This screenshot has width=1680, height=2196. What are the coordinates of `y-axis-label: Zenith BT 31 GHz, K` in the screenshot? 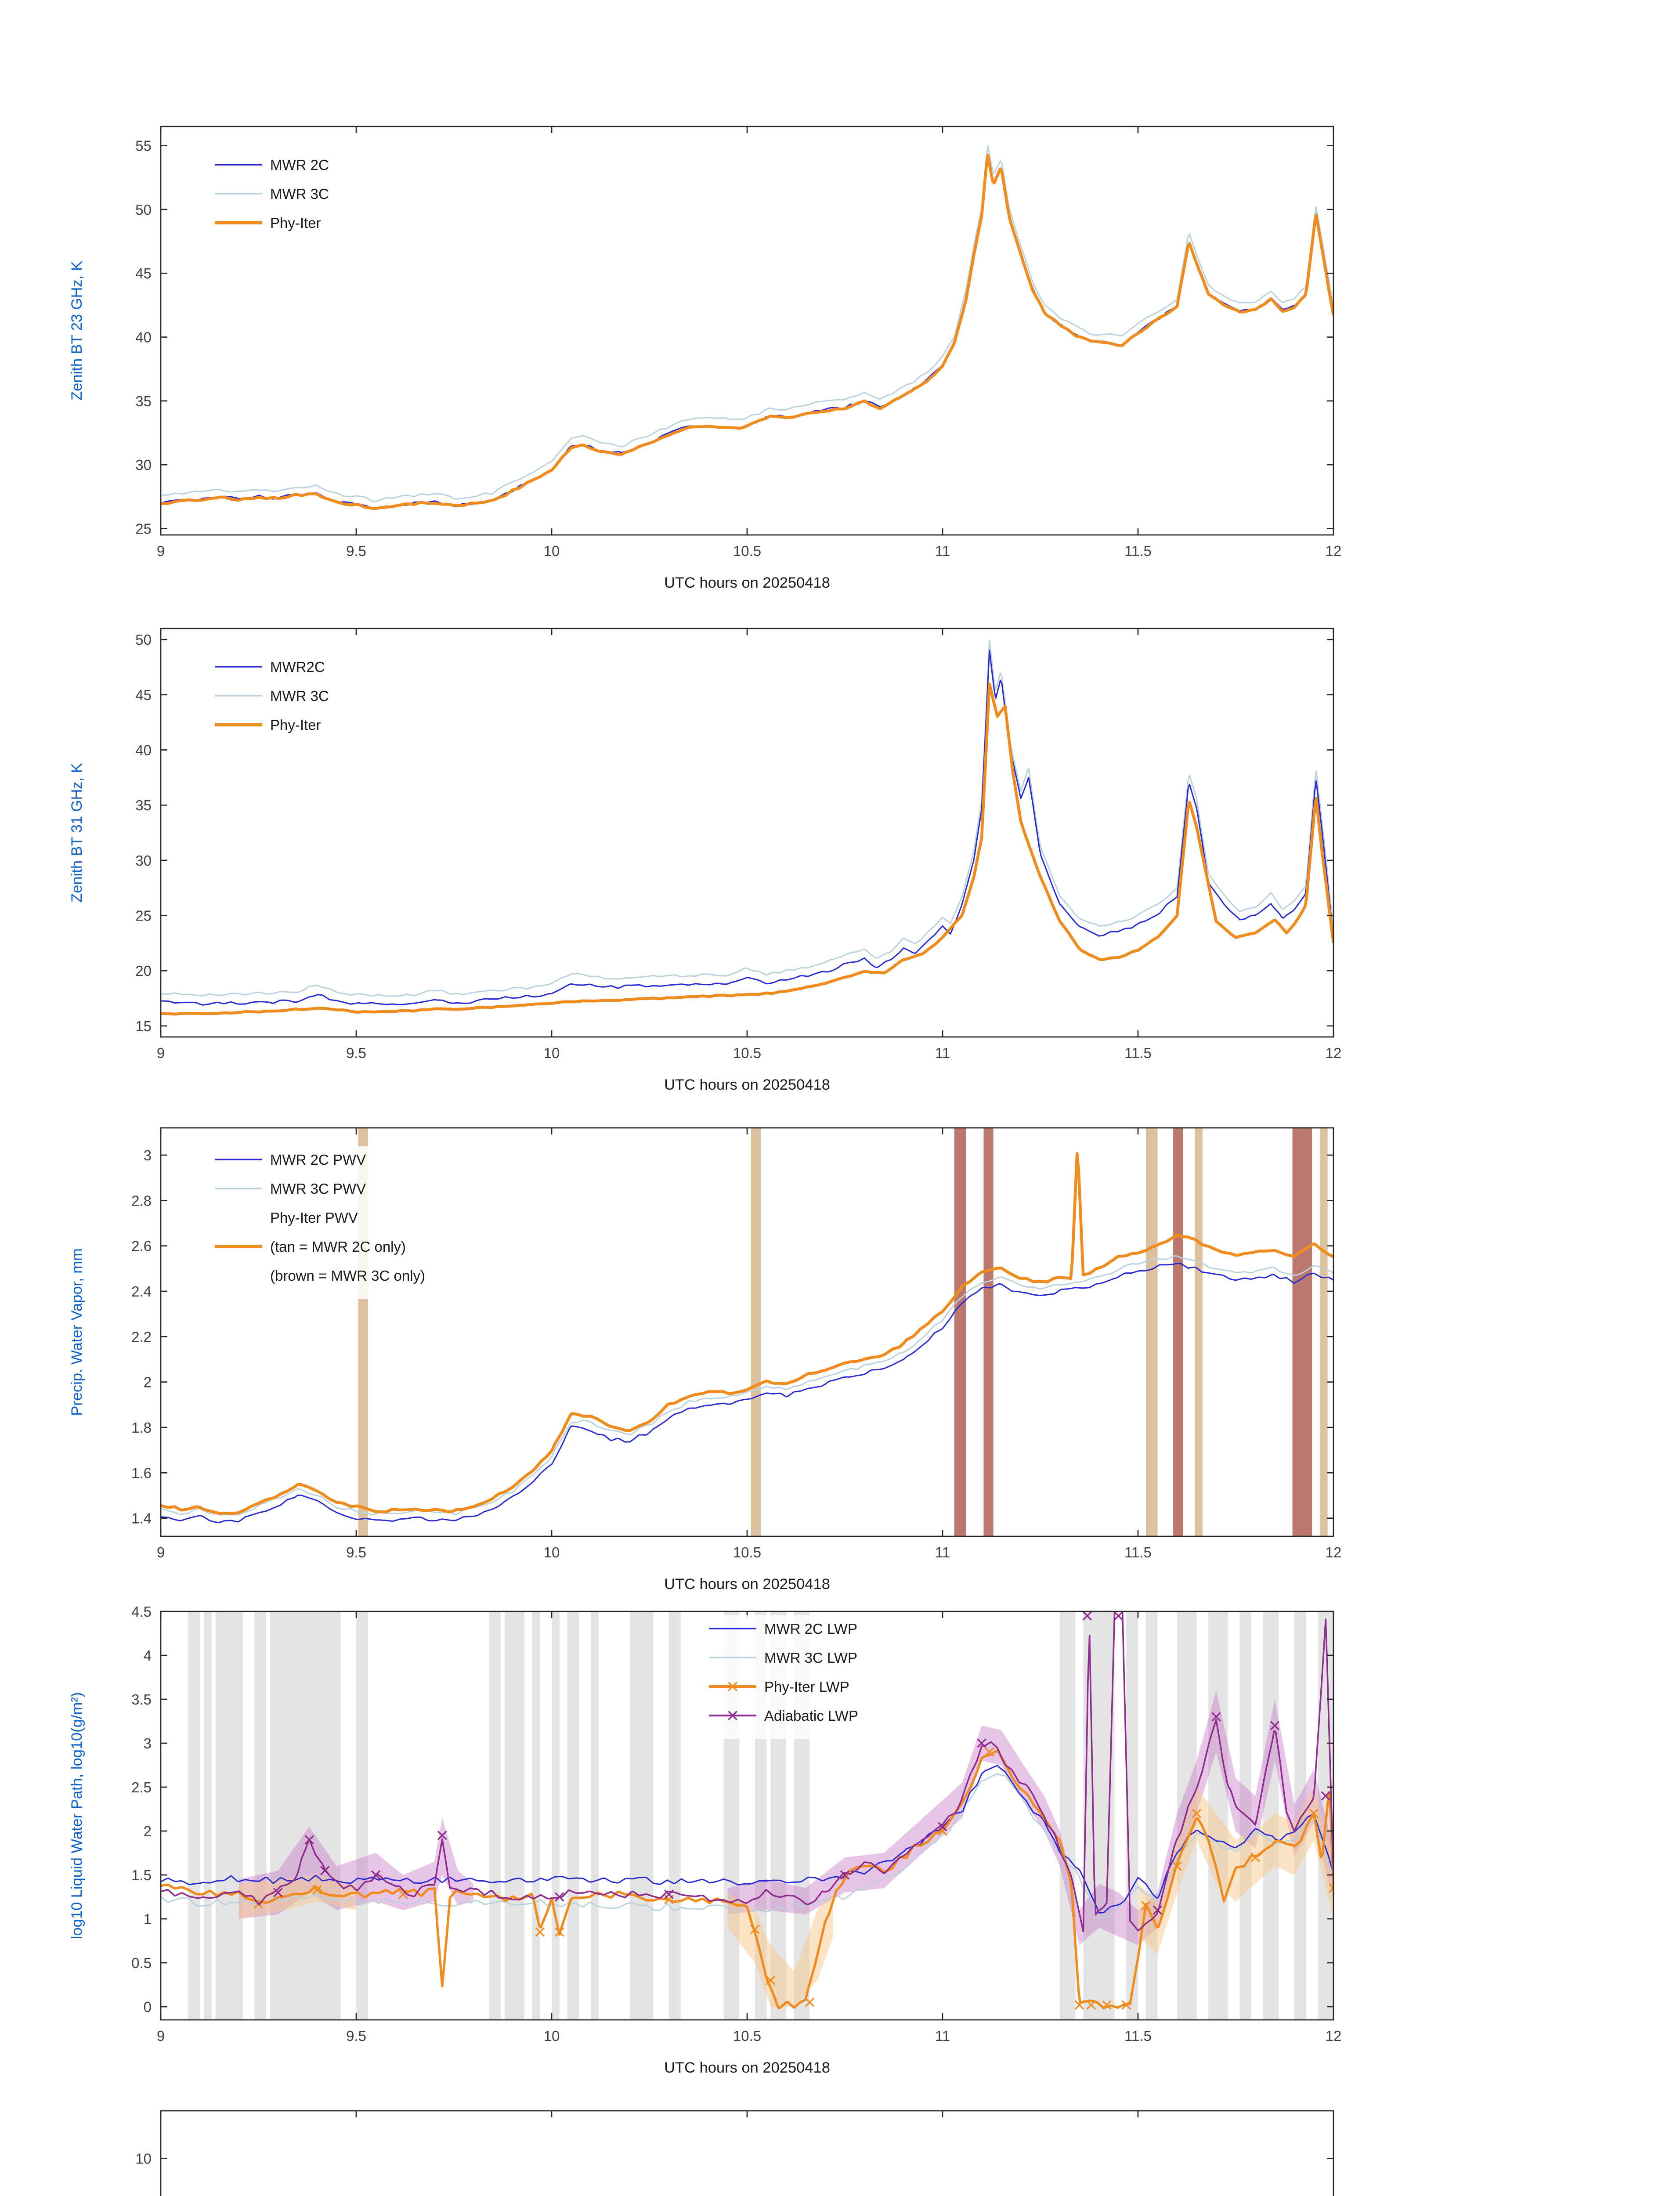 It's located at (77, 833).